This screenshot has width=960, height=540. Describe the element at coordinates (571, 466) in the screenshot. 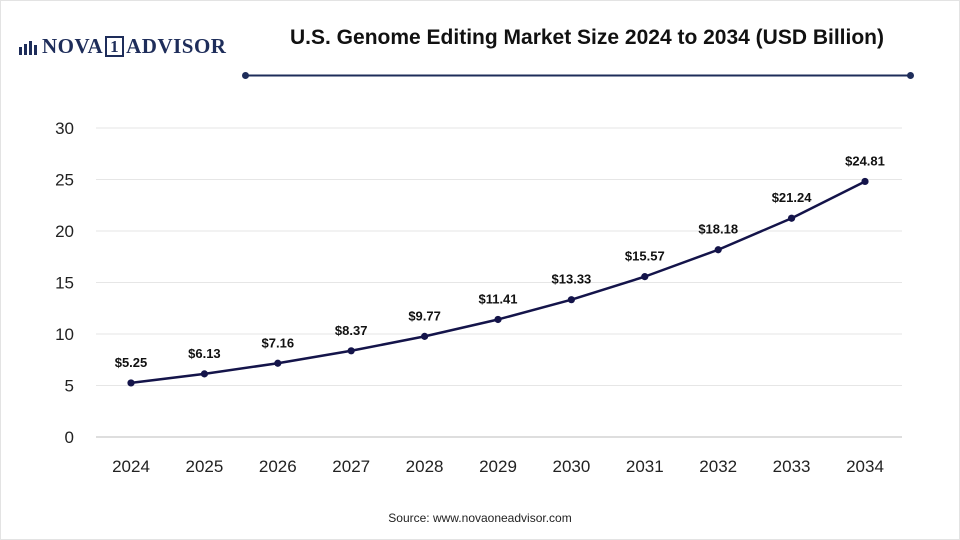

I see `x-tick-label: 2030` at that location.